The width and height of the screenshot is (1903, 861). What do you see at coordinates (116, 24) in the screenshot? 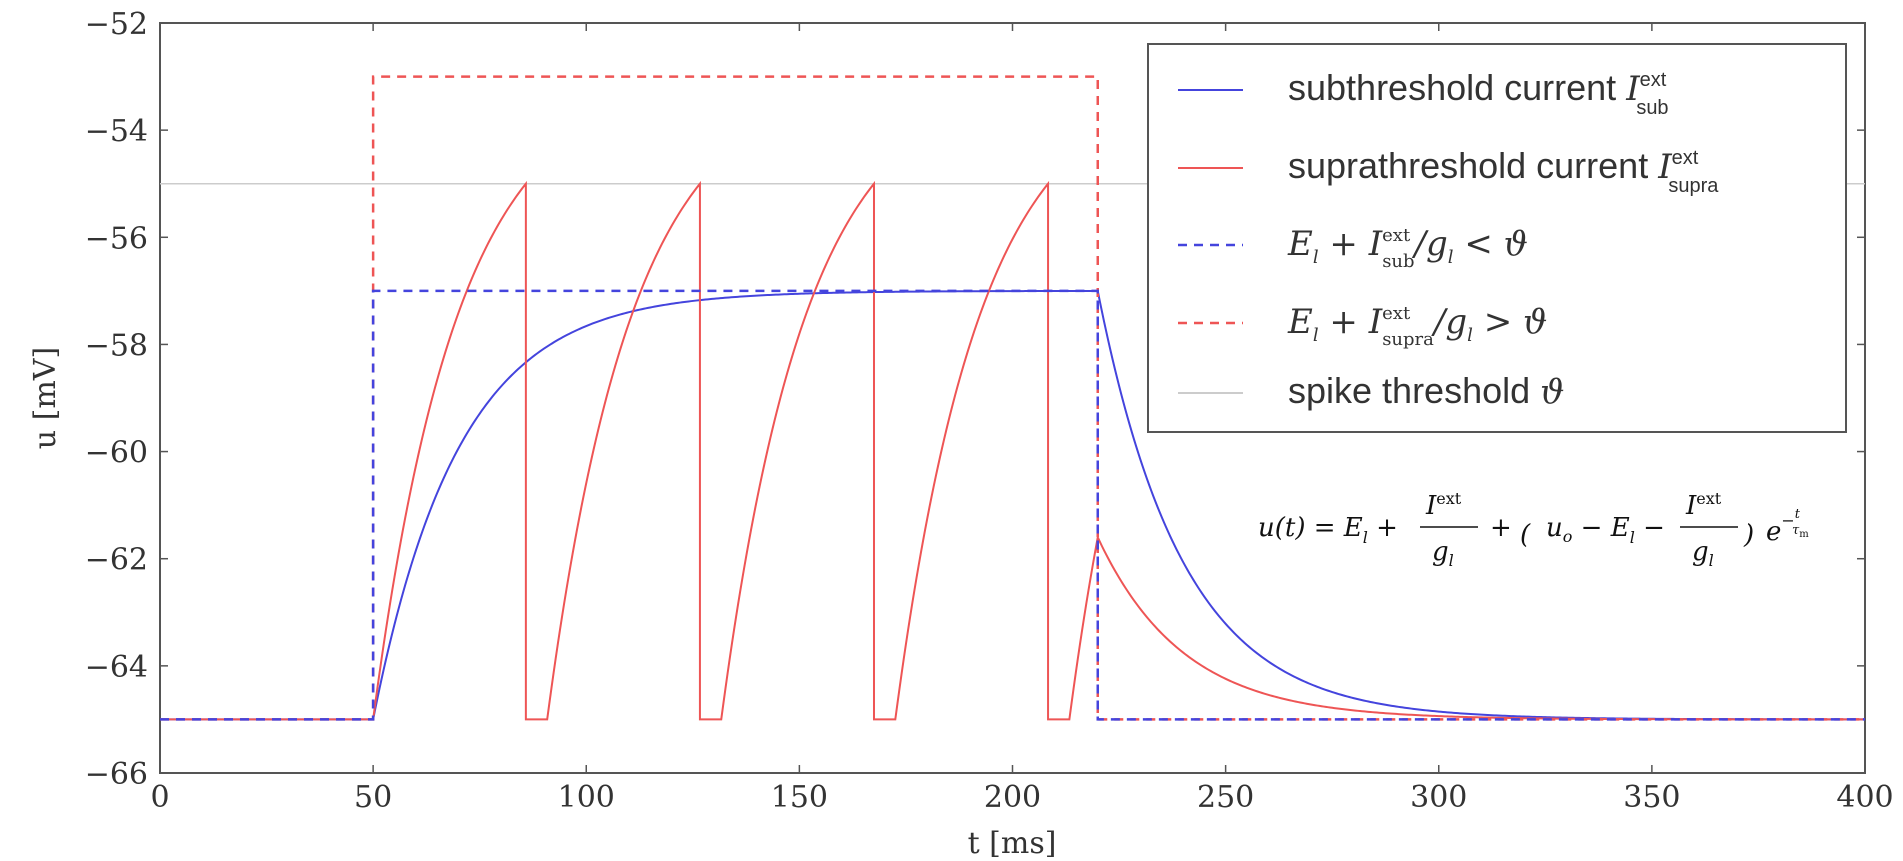
I see `y-tick-label: −52` at bounding box center [116, 24].